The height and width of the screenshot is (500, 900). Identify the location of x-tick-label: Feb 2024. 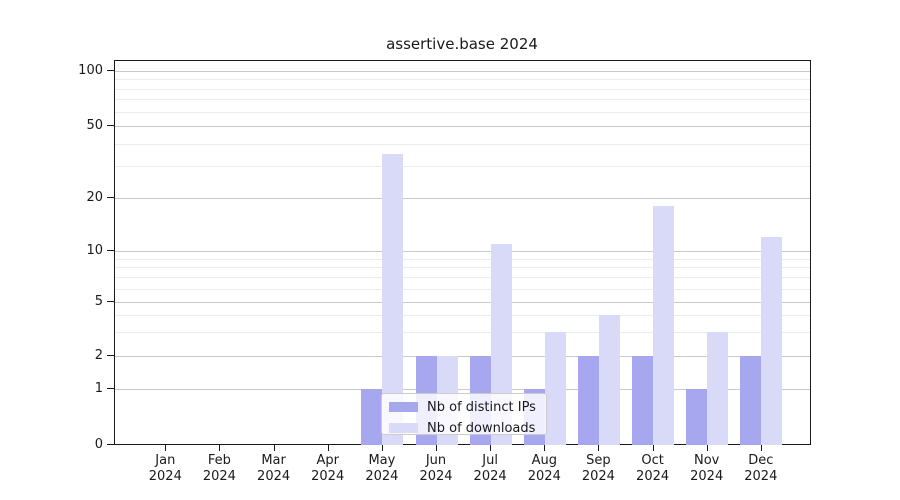
(219, 468).